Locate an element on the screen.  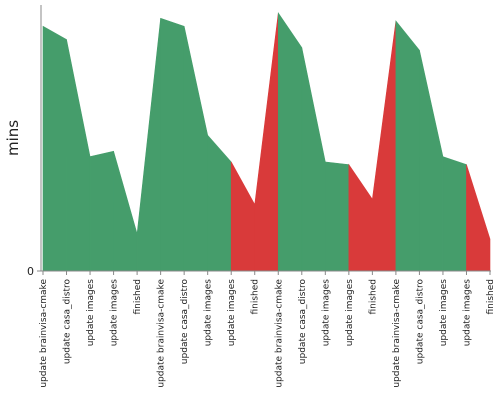
y-tick-label: 0 is located at coordinates (30, 271).